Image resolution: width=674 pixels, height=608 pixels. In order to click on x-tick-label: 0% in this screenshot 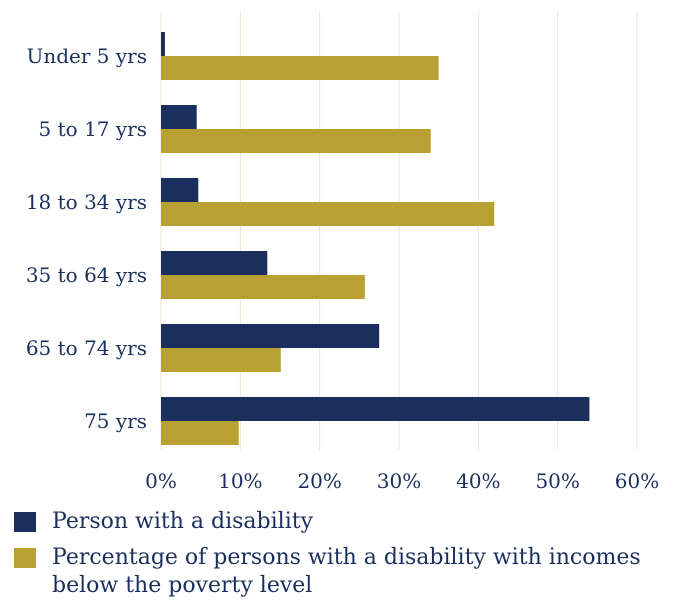, I will do `click(161, 481)`.